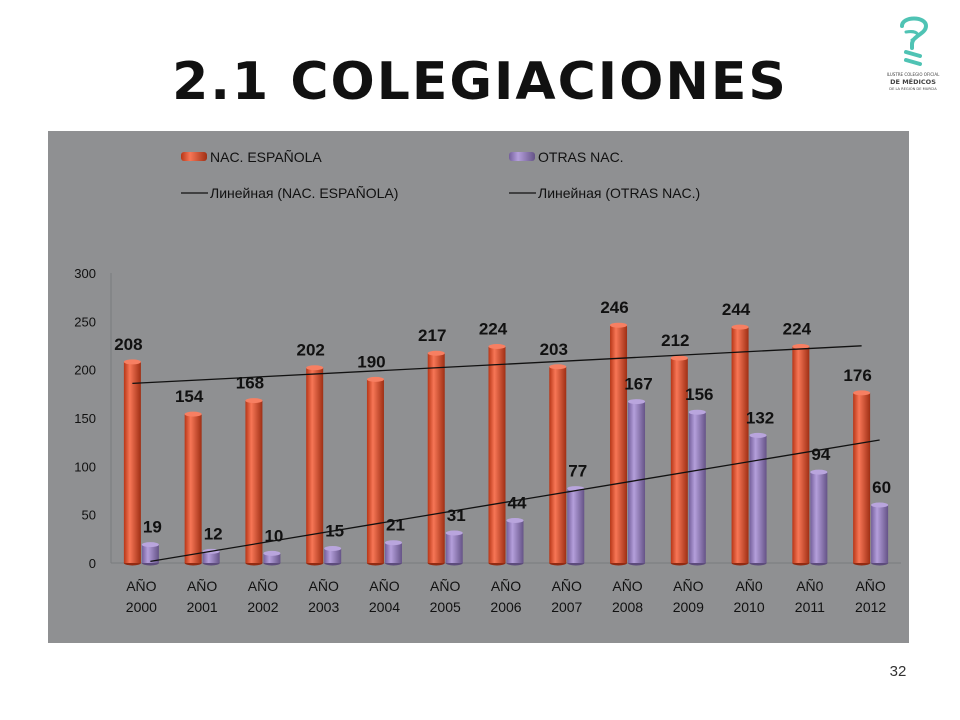 This screenshot has width=960, height=720. I want to click on data-label: 202, so click(311, 350).